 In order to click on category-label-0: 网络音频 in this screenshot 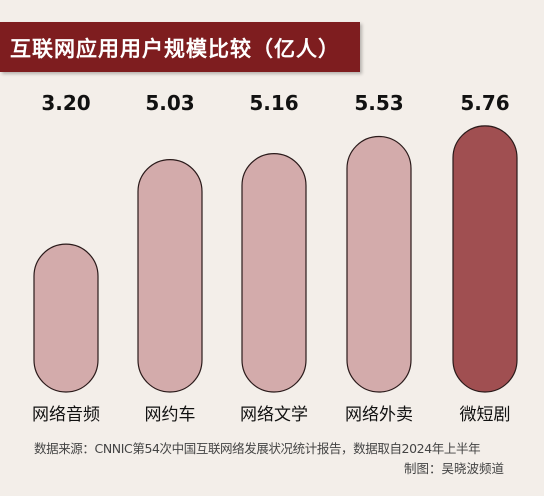, I will do `click(66, 415)`.